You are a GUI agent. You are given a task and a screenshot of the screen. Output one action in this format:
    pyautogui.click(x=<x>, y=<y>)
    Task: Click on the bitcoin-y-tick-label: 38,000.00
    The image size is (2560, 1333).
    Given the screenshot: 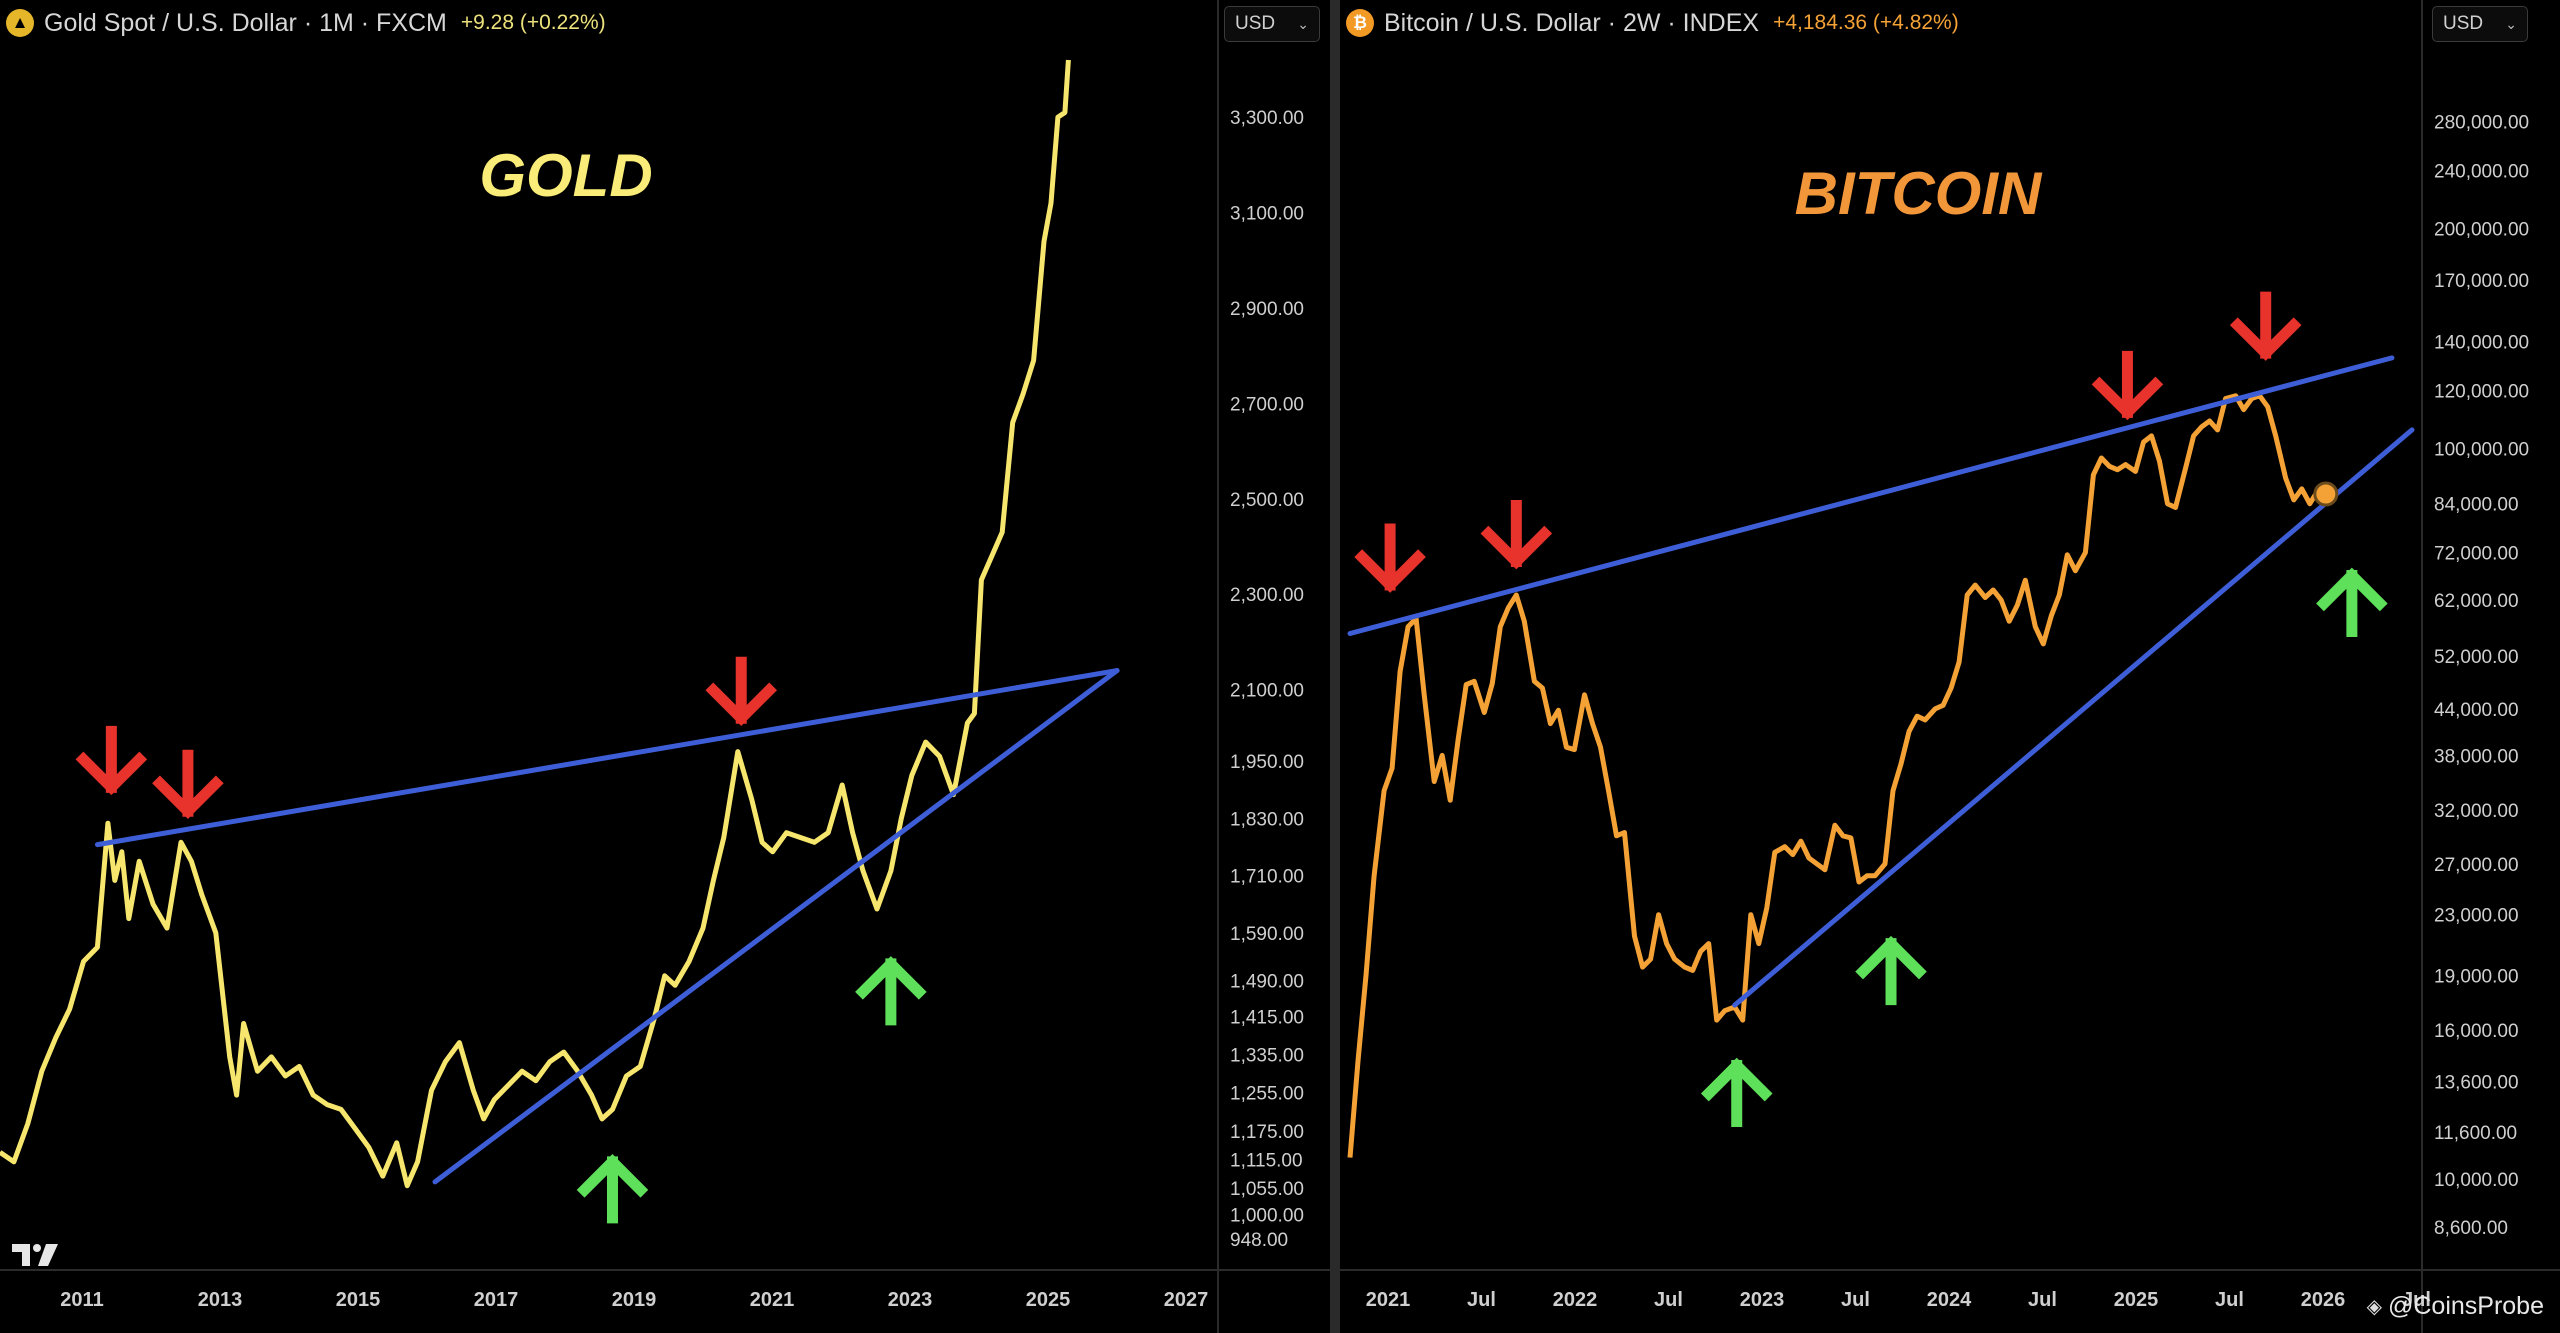 What is the action you would take?
    pyautogui.click(x=2476, y=756)
    